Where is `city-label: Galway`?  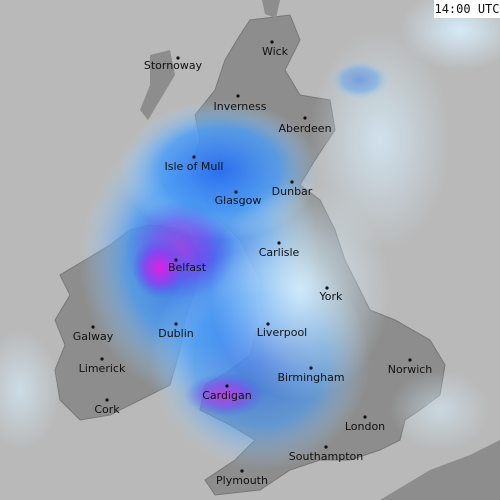 city-label: Galway is located at coordinates (93, 336).